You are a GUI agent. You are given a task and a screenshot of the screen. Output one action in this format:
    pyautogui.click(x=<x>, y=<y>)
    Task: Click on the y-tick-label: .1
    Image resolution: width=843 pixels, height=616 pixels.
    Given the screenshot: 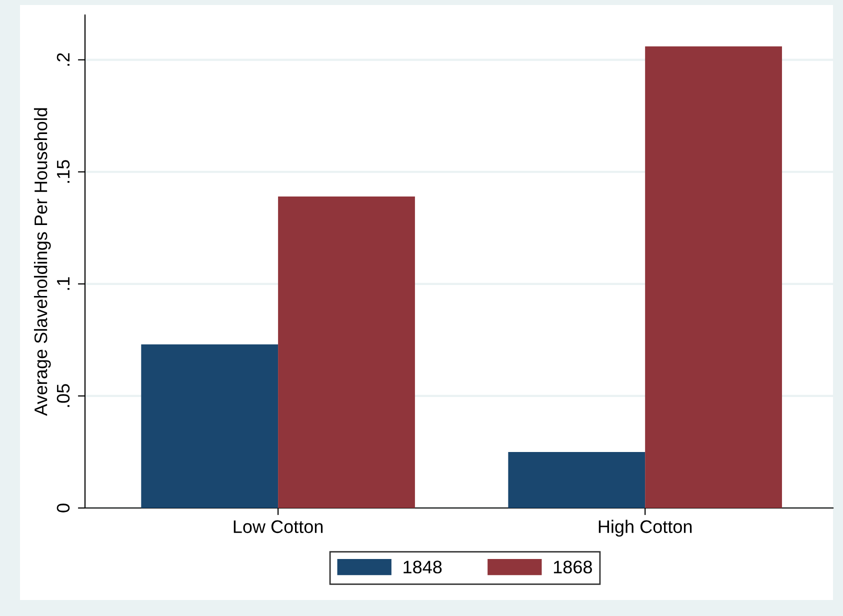 What is the action you would take?
    pyautogui.click(x=63, y=283)
    